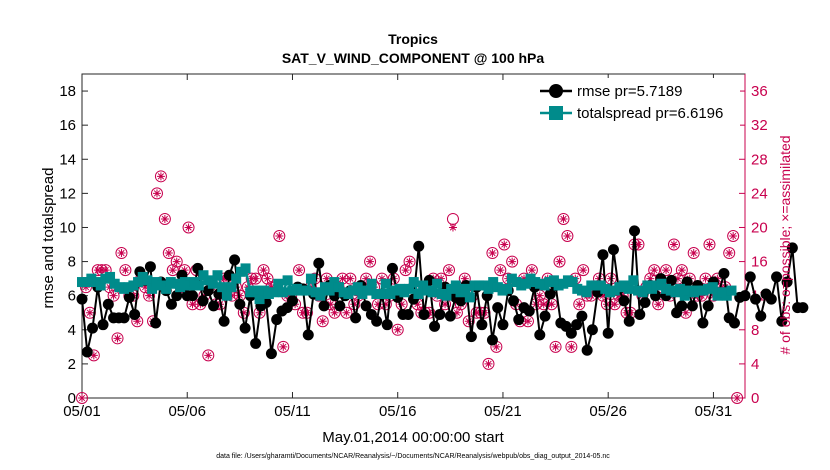 The image size is (830, 470). What do you see at coordinates (556, 113) in the screenshot?
I see `legend-marker-totalspread` at bounding box center [556, 113].